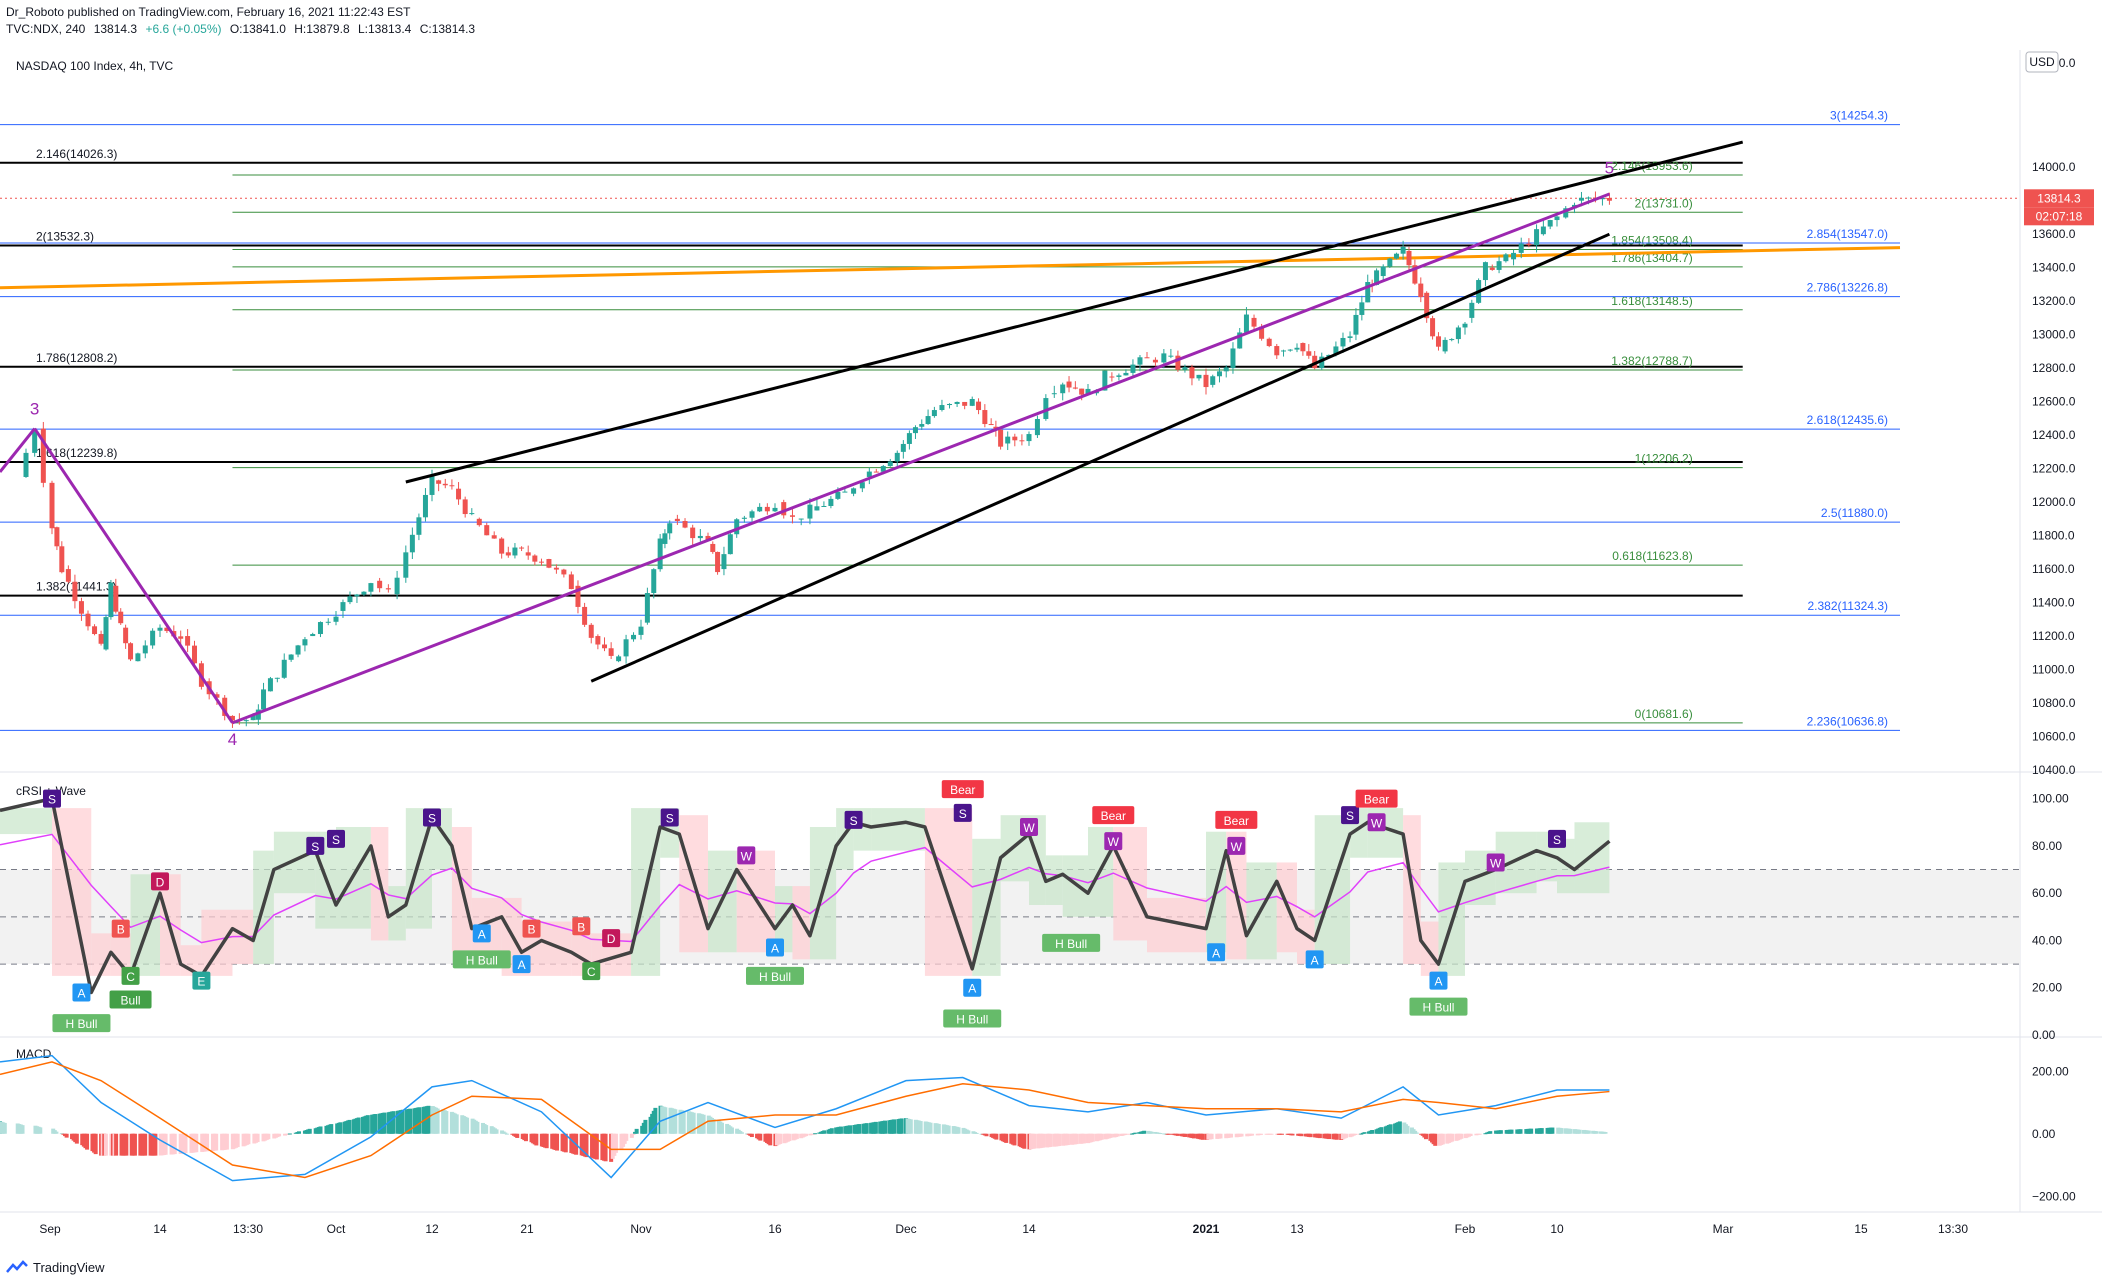 The height and width of the screenshot is (1286, 2102). I want to click on rsi-tag-bear, so click(1113, 815).